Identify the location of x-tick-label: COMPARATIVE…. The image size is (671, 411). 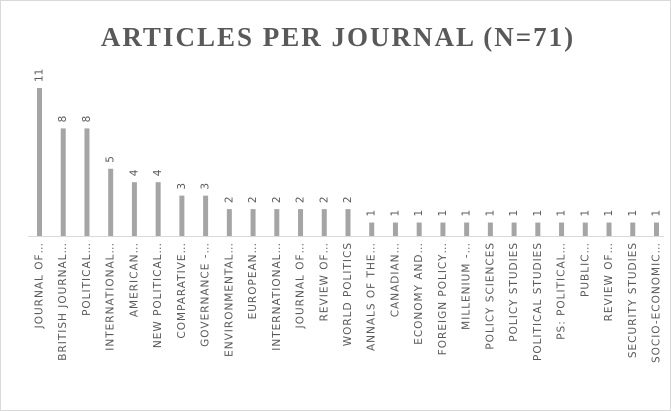
(182, 290).